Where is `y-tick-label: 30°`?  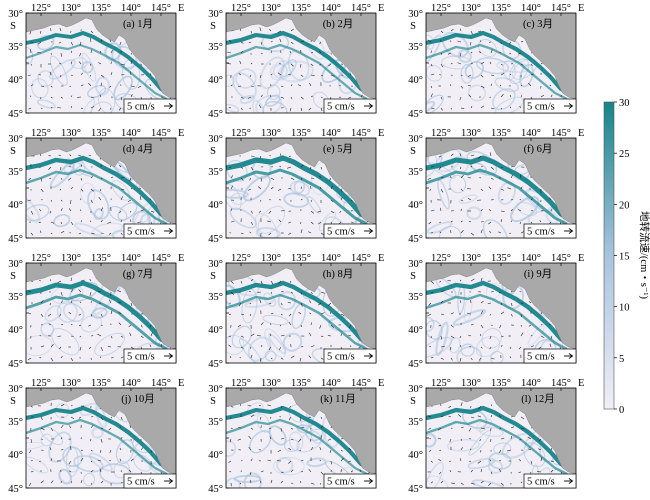 y-tick-label: 30° is located at coordinates (215, 389).